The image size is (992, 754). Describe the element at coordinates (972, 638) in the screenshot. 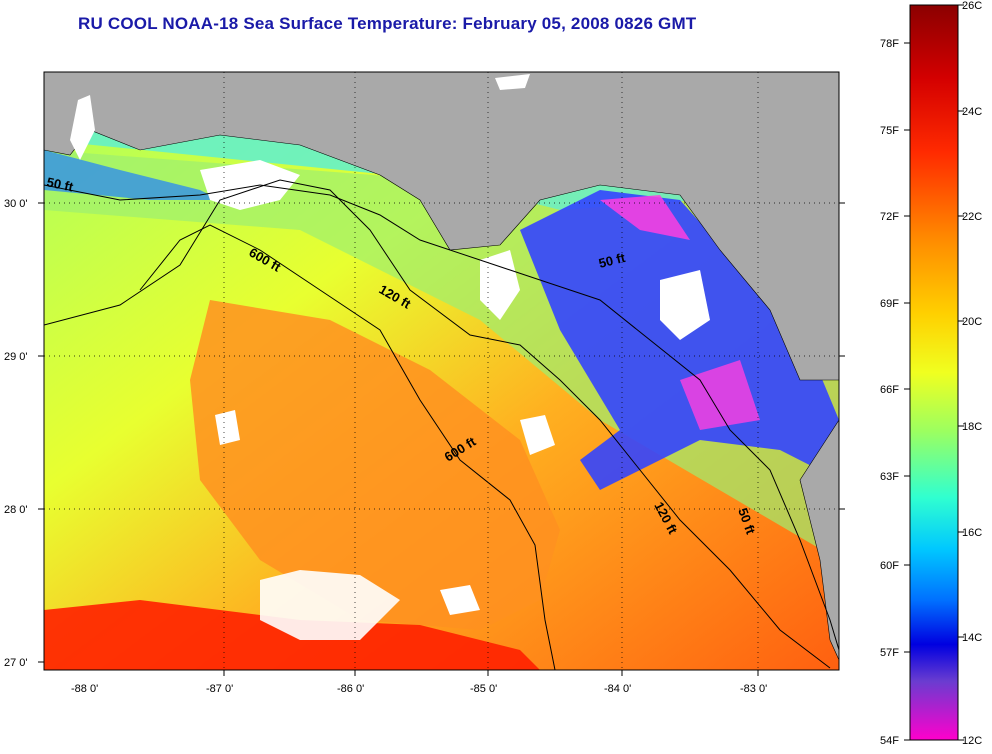

I see `colorbar-celsius-label: 14C` at that location.